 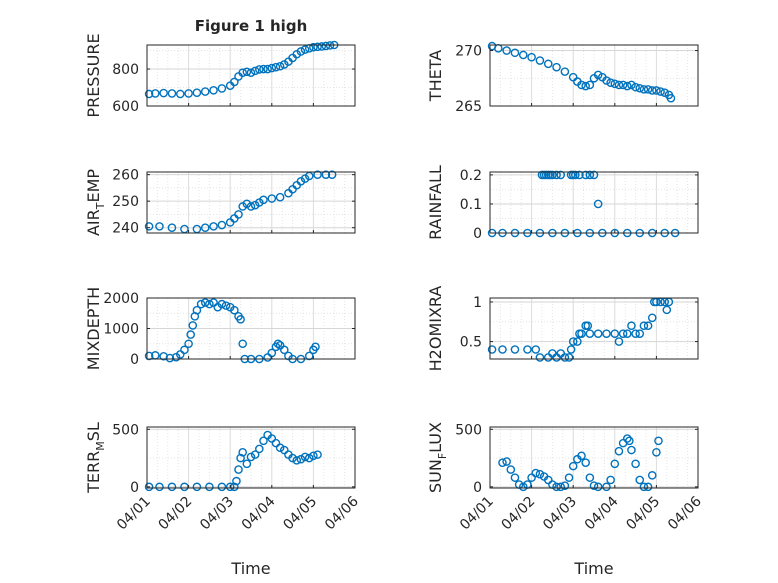 What do you see at coordinates (471, 205) in the screenshot?
I see `rainfall-ytick-label: 0.1` at bounding box center [471, 205].